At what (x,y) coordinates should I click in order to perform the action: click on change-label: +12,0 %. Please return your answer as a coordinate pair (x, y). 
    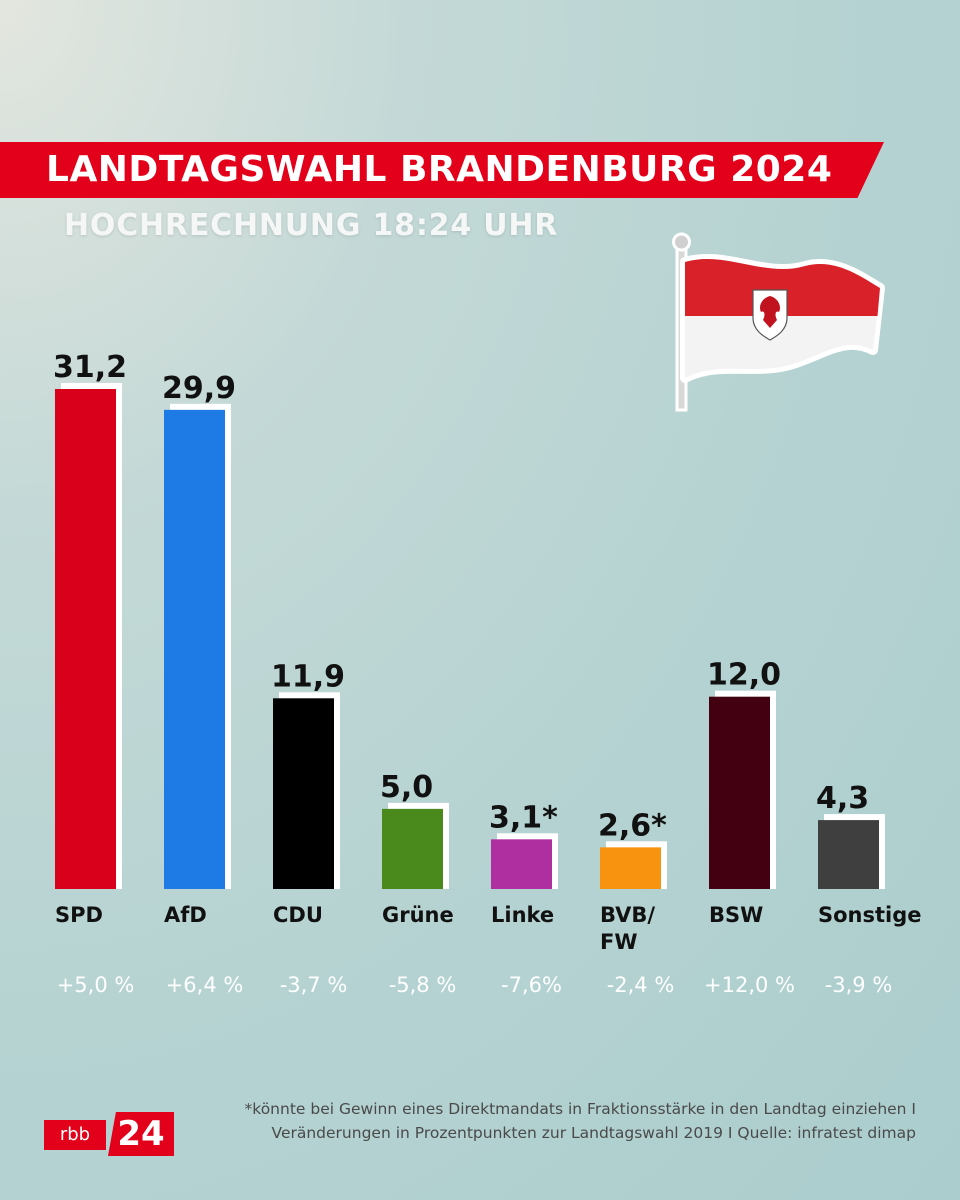
    Looking at the image, I should click on (749, 985).